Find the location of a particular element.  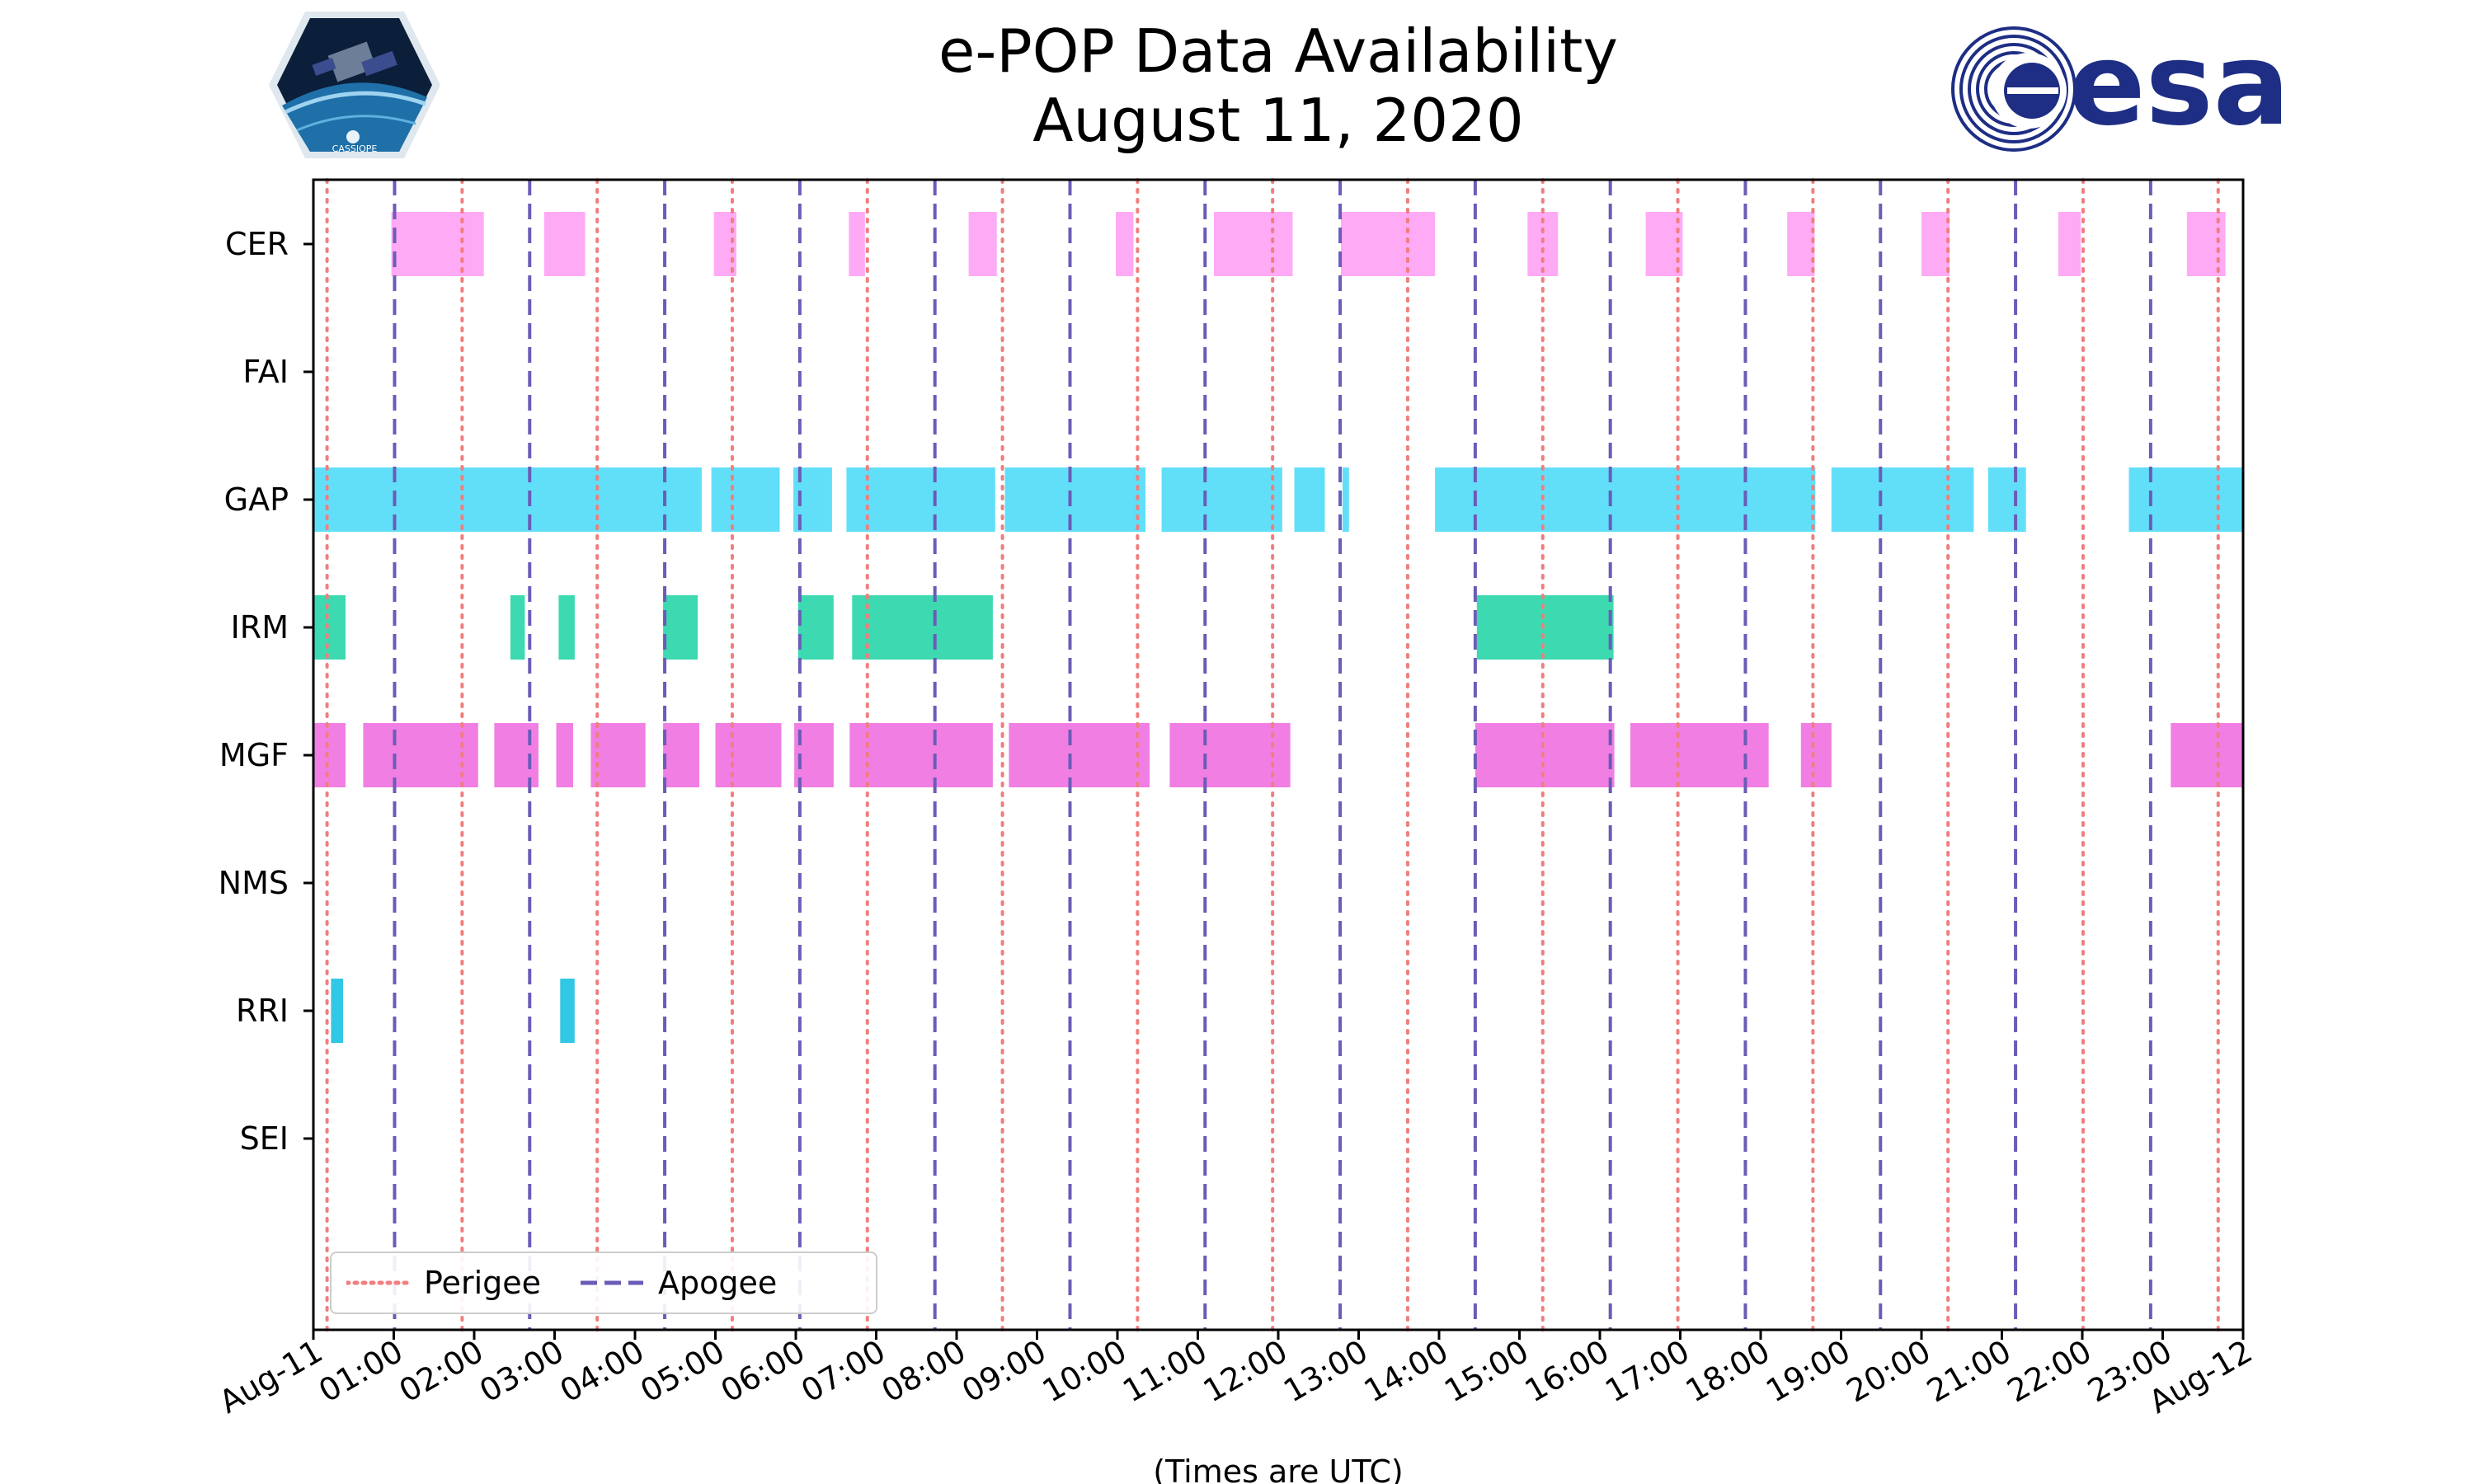

x-axis-label: (Times are UTC) is located at coordinates (1278, 1468).